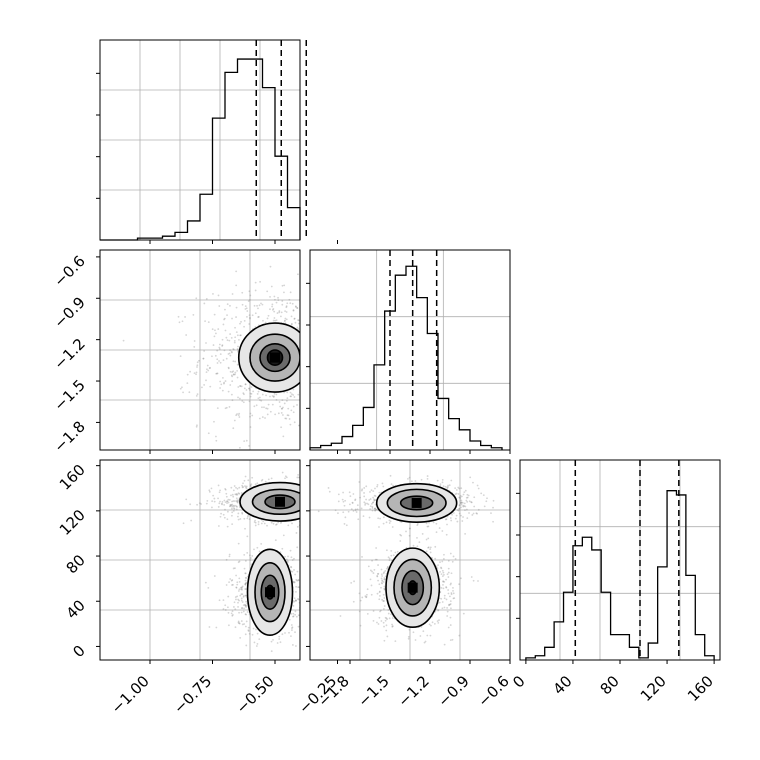  I want to click on joint-p2-p3-panel: −1.8 −1.5 −1.2 −0.9 −0.6, so click(409, 585).